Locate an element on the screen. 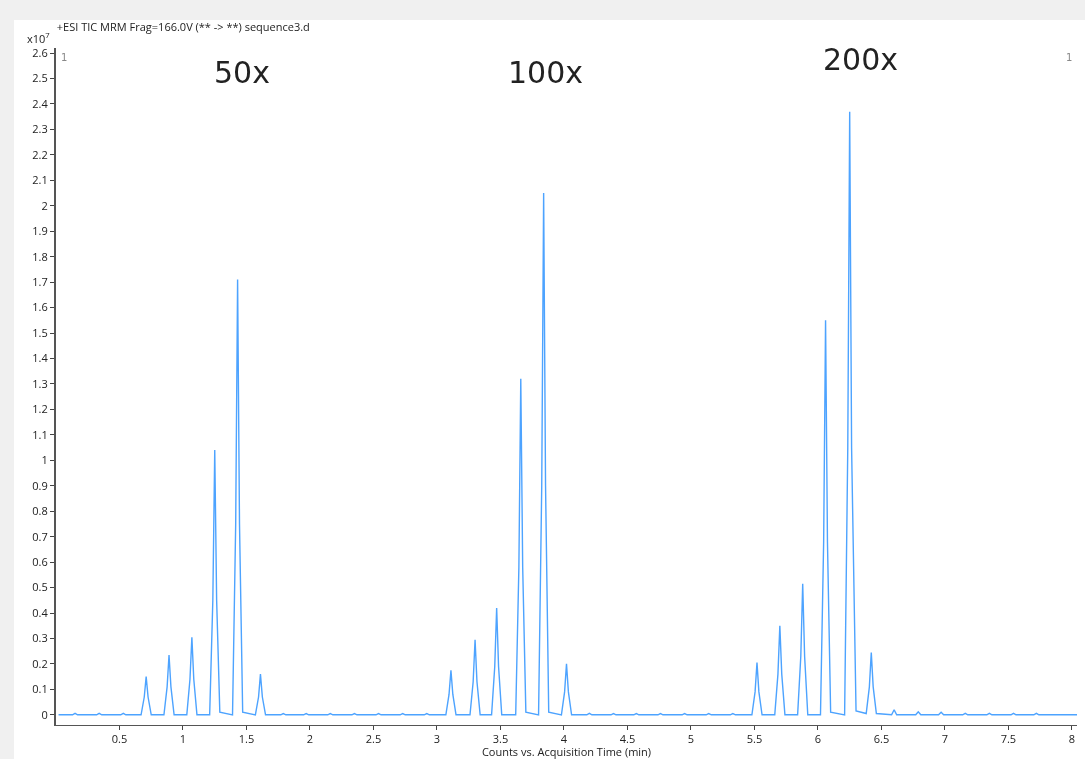 The height and width of the screenshot is (759, 1085). chart-title: +ESI TIC MRM Frag=166.0V (** -> **) sequence3.d is located at coordinates (183, 27).